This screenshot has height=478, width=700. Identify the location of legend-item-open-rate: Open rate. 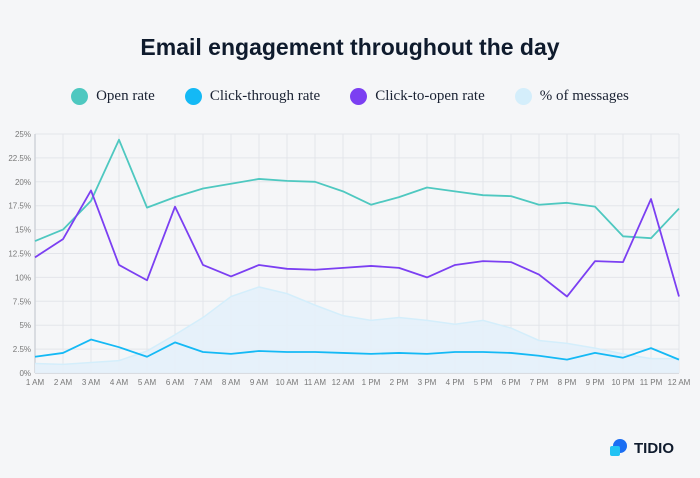
(113, 96).